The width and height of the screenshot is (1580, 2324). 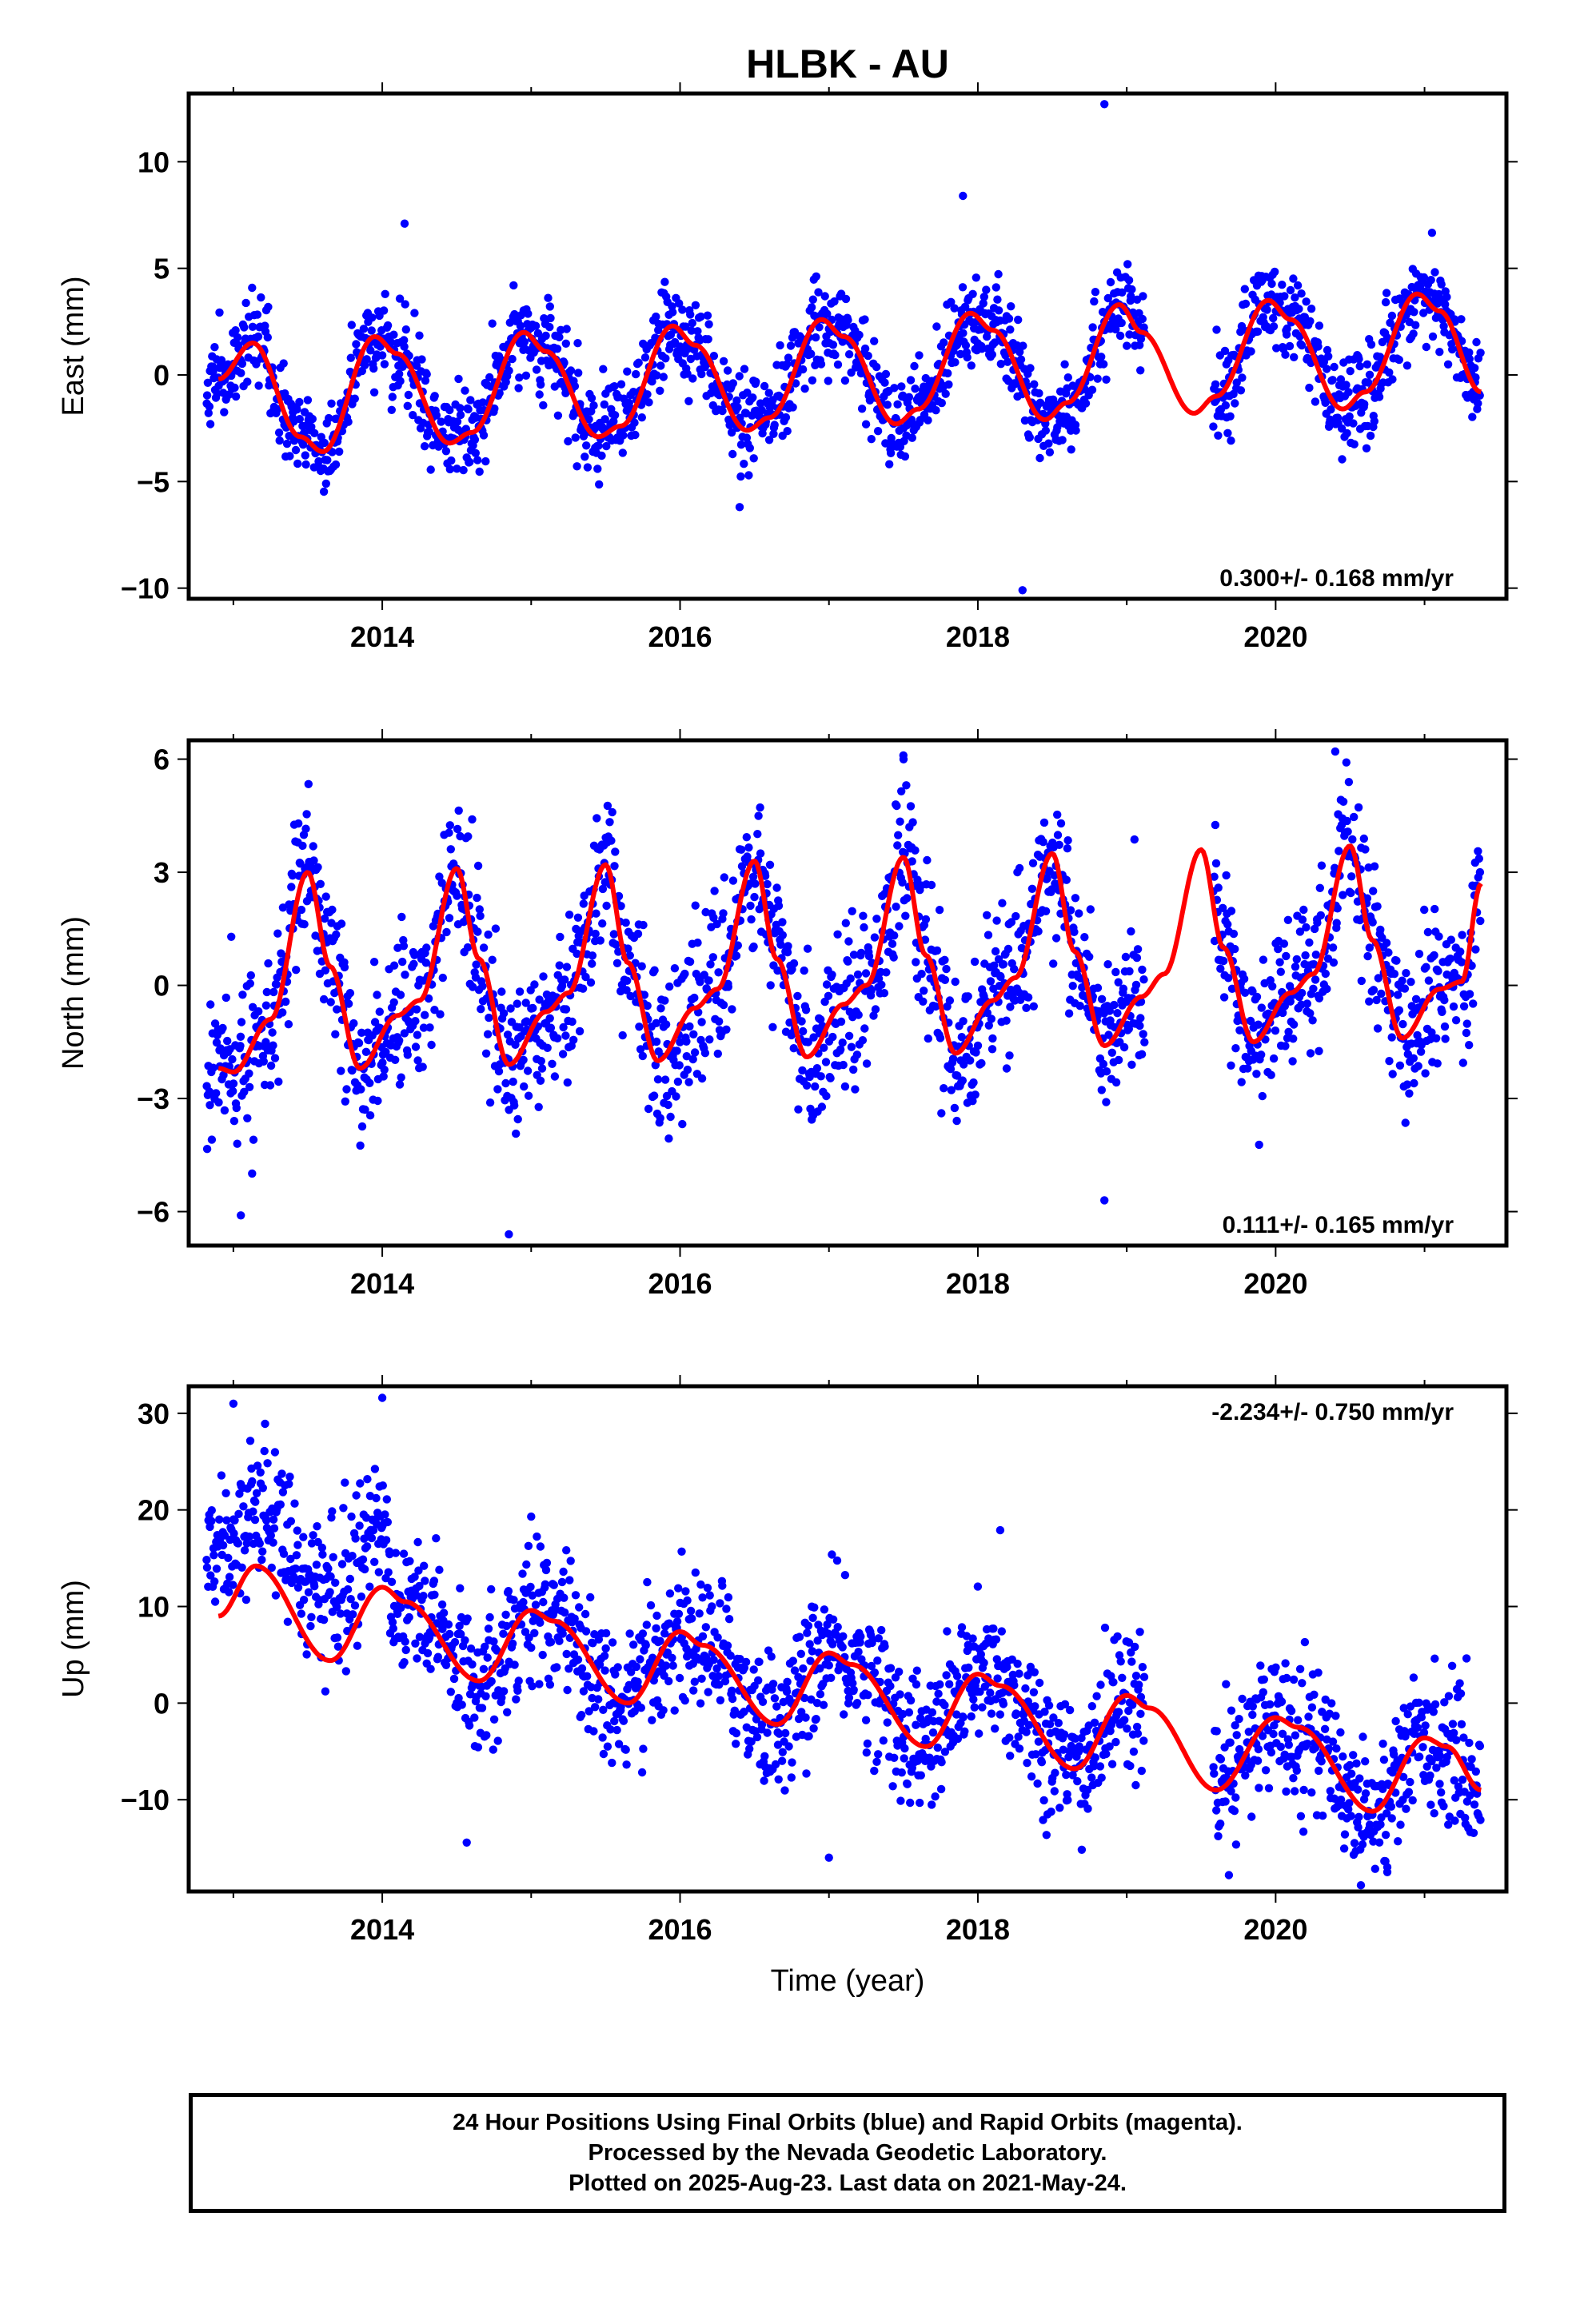 What do you see at coordinates (154, 161) in the screenshot?
I see `y-tick-label: 10` at bounding box center [154, 161].